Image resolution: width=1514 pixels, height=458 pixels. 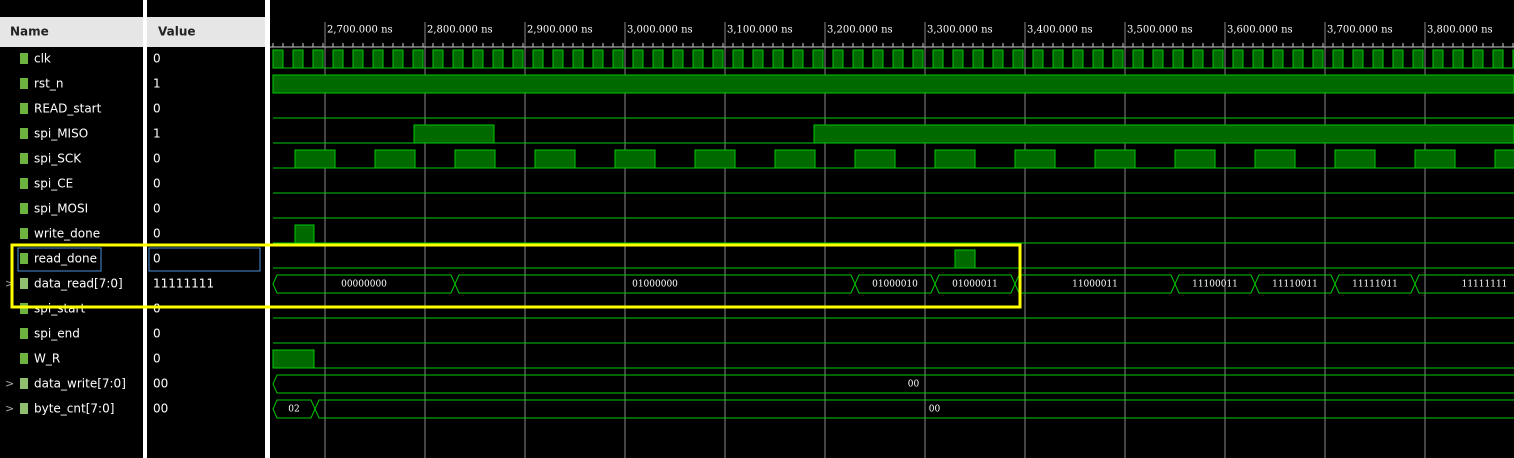 I want to click on bus-value: 01000010, so click(x=895, y=285).